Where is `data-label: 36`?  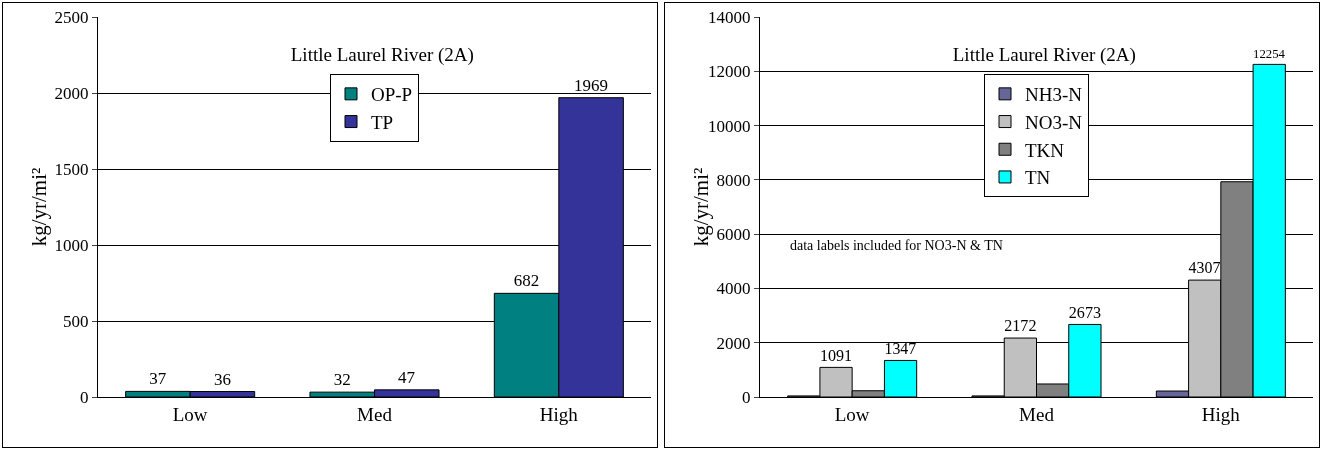
data-label: 36 is located at coordinates (222, 379).